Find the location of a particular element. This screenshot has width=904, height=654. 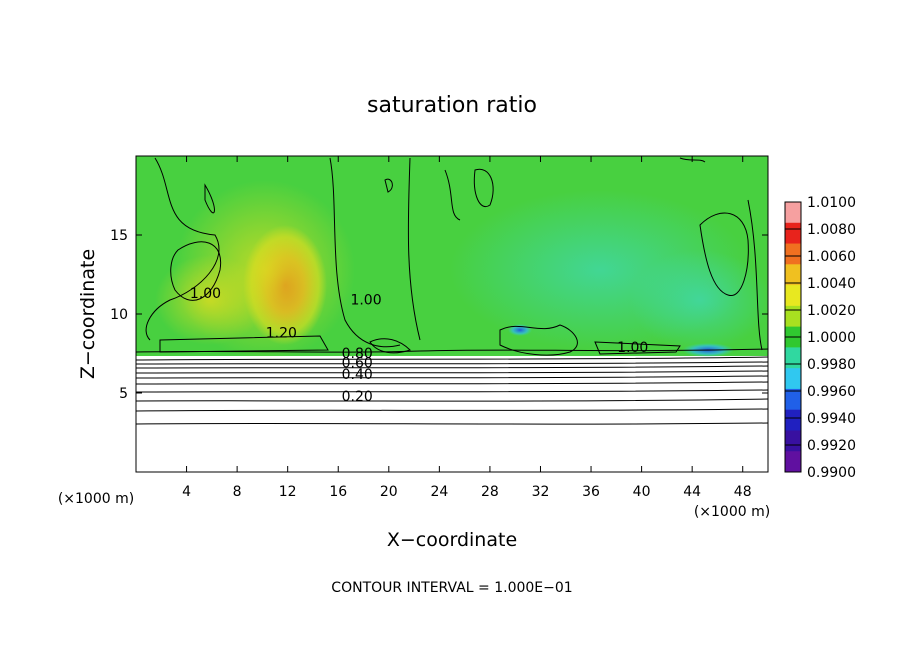

contour-label: 0.80 is located at coordinates (357, 354).